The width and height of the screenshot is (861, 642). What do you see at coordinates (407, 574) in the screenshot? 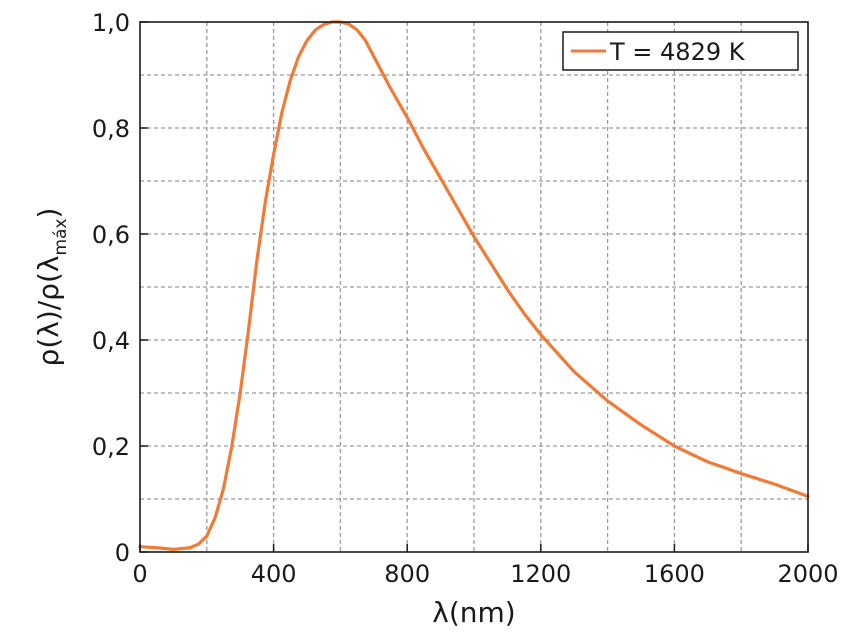
I see `x-tick-label: 800` at bounding box center [407, 574].